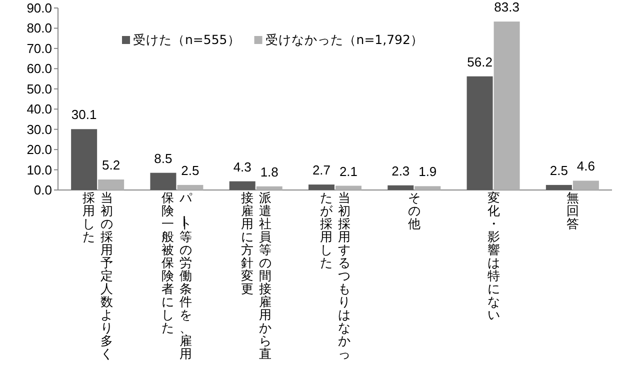  What do you see at coordinates (39, 129) in the screenshot?
I see `text: 30.0` at bounding box center [39, 129].